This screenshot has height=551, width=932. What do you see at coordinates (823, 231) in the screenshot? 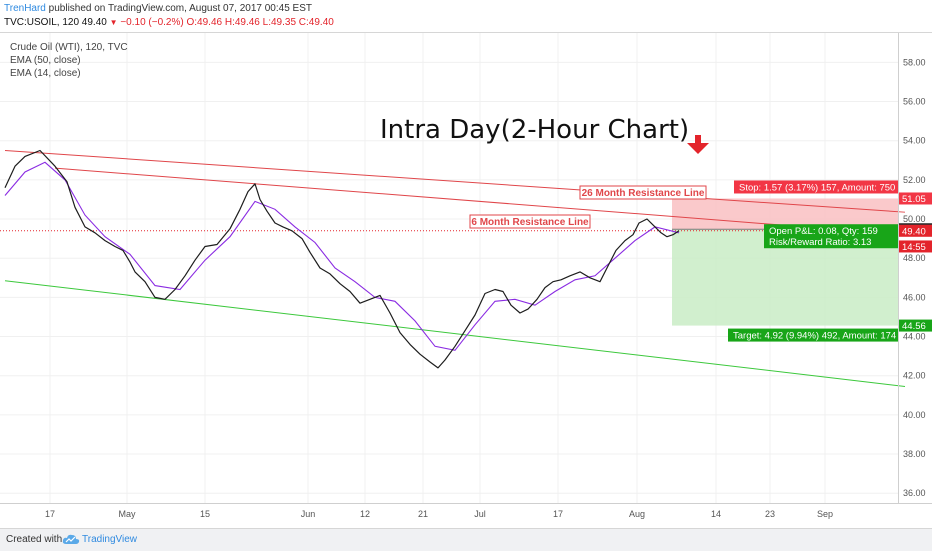
I see `pnl-label-line-1: Open P&L: 0.08, Qty: 159` at bounding box center [823, 231].